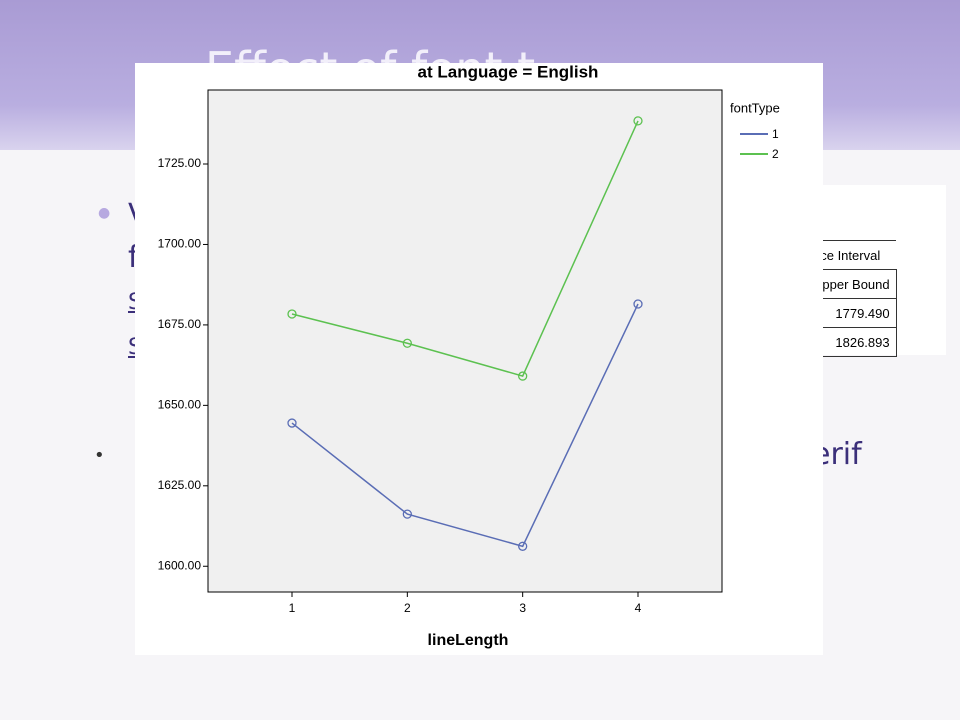 The image size is (960, 720). Describe the element at coordinates (180, 163) in the screenshot. I see `y-tick-label: 1725.00` at that location.